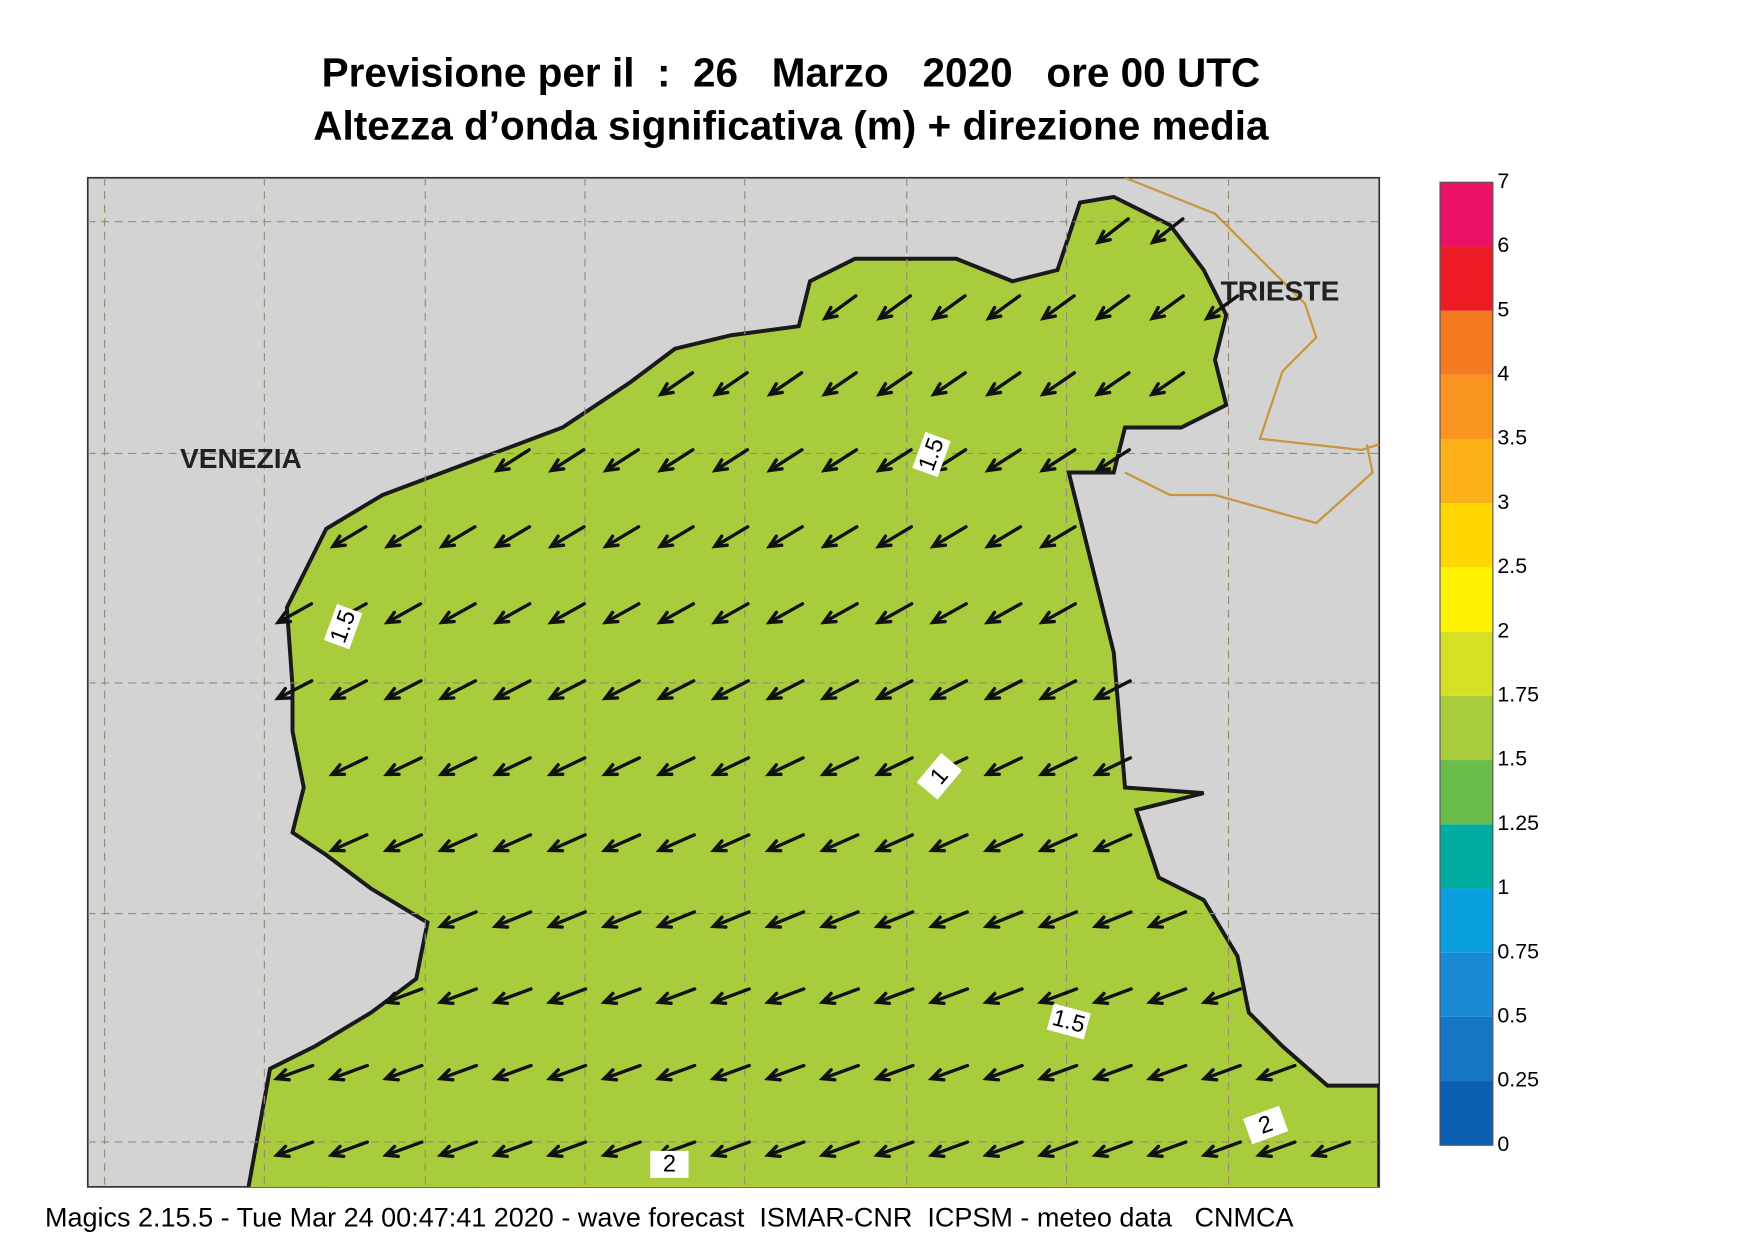 The width and height of the screenshot is (1755, 1247). I want to click on colorbar-label: 0.75, so click(1518, 951).